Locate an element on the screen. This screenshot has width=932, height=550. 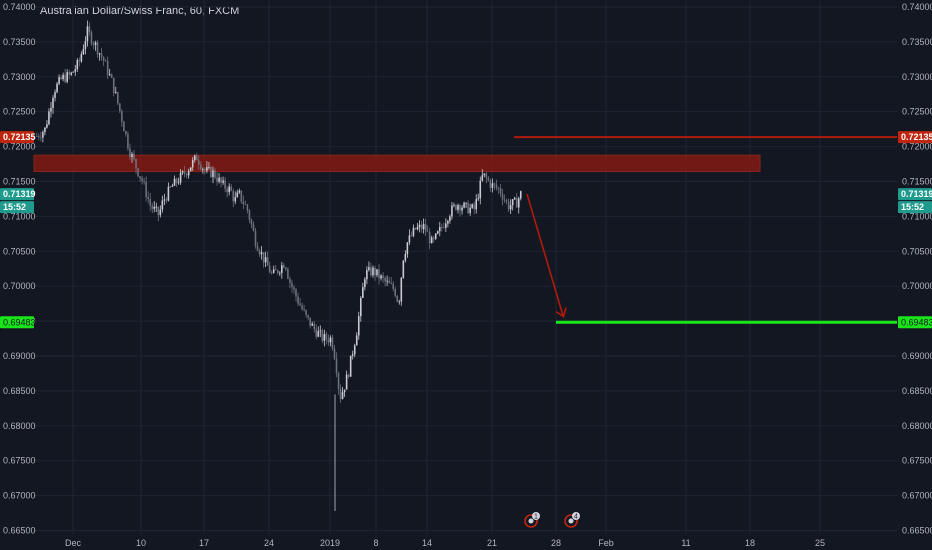
price-tick-left: 0.70500 is located at coordinates (19, 251).